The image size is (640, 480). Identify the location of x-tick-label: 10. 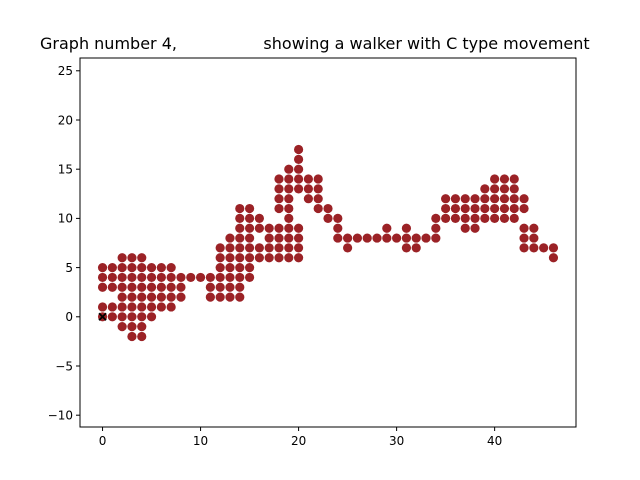
(200, 441).